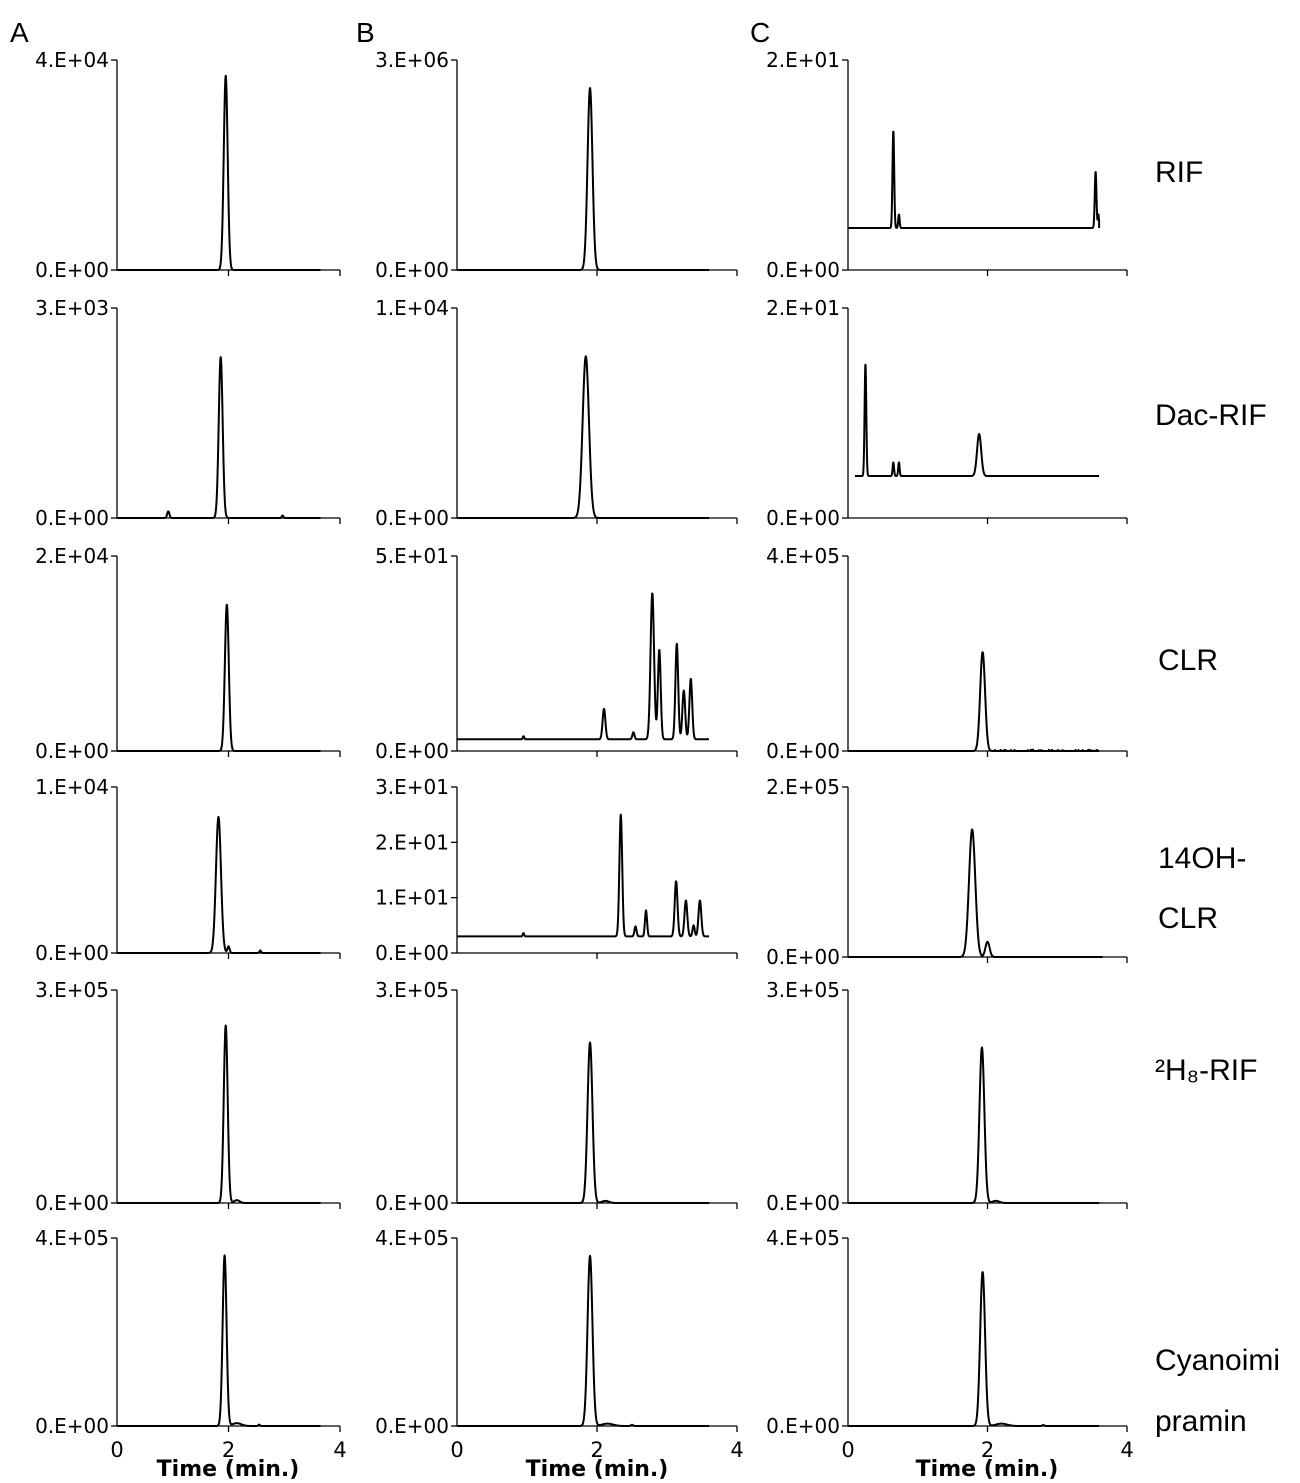  I want to click on row-label-14oh-clr-line1: 14OH-, so click(1202, 858).